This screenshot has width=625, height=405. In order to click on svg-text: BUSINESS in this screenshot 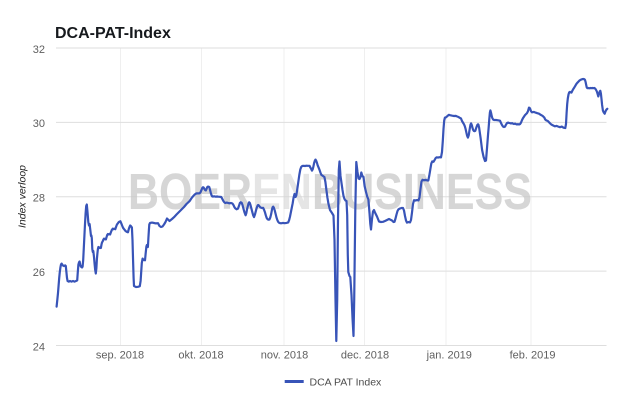, I will do `click(422, 191)`.